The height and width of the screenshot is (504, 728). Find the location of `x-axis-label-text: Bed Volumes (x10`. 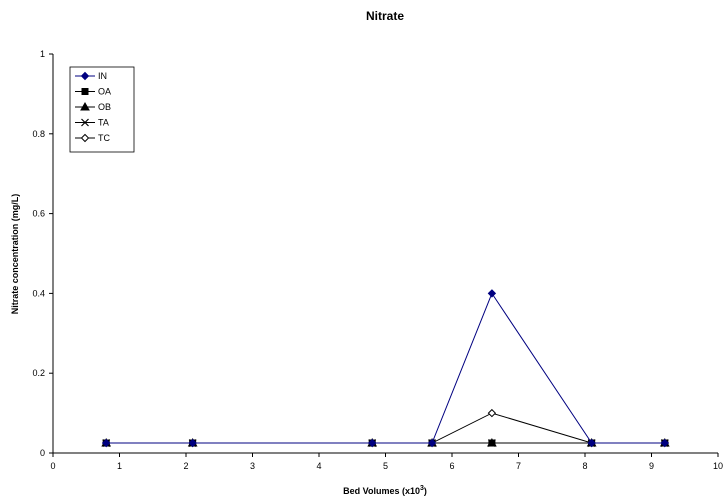

x-axis-label-text: Bed Volumes (x10 is located at coordinates (381, 491).